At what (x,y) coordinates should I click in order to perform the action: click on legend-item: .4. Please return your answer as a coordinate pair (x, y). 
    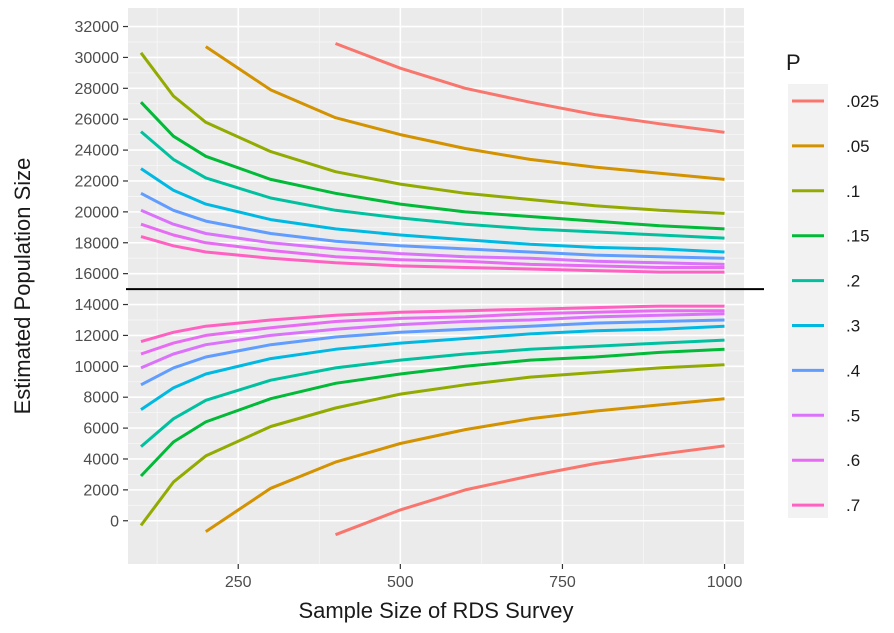
    Looking at the image, I should click on (826, 370).